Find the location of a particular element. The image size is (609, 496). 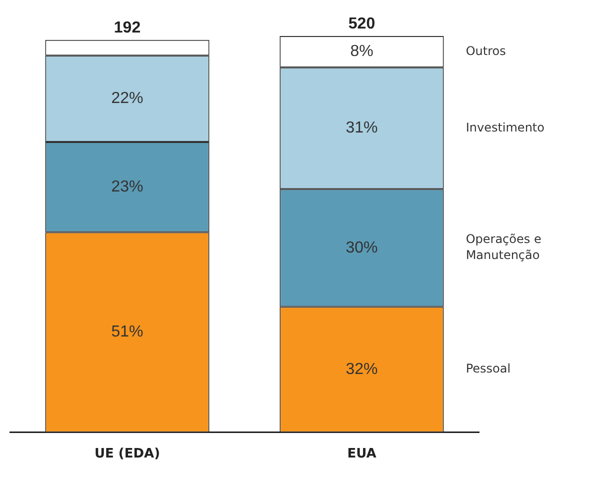

data-label: 51% is located at coordinates (127, 332).